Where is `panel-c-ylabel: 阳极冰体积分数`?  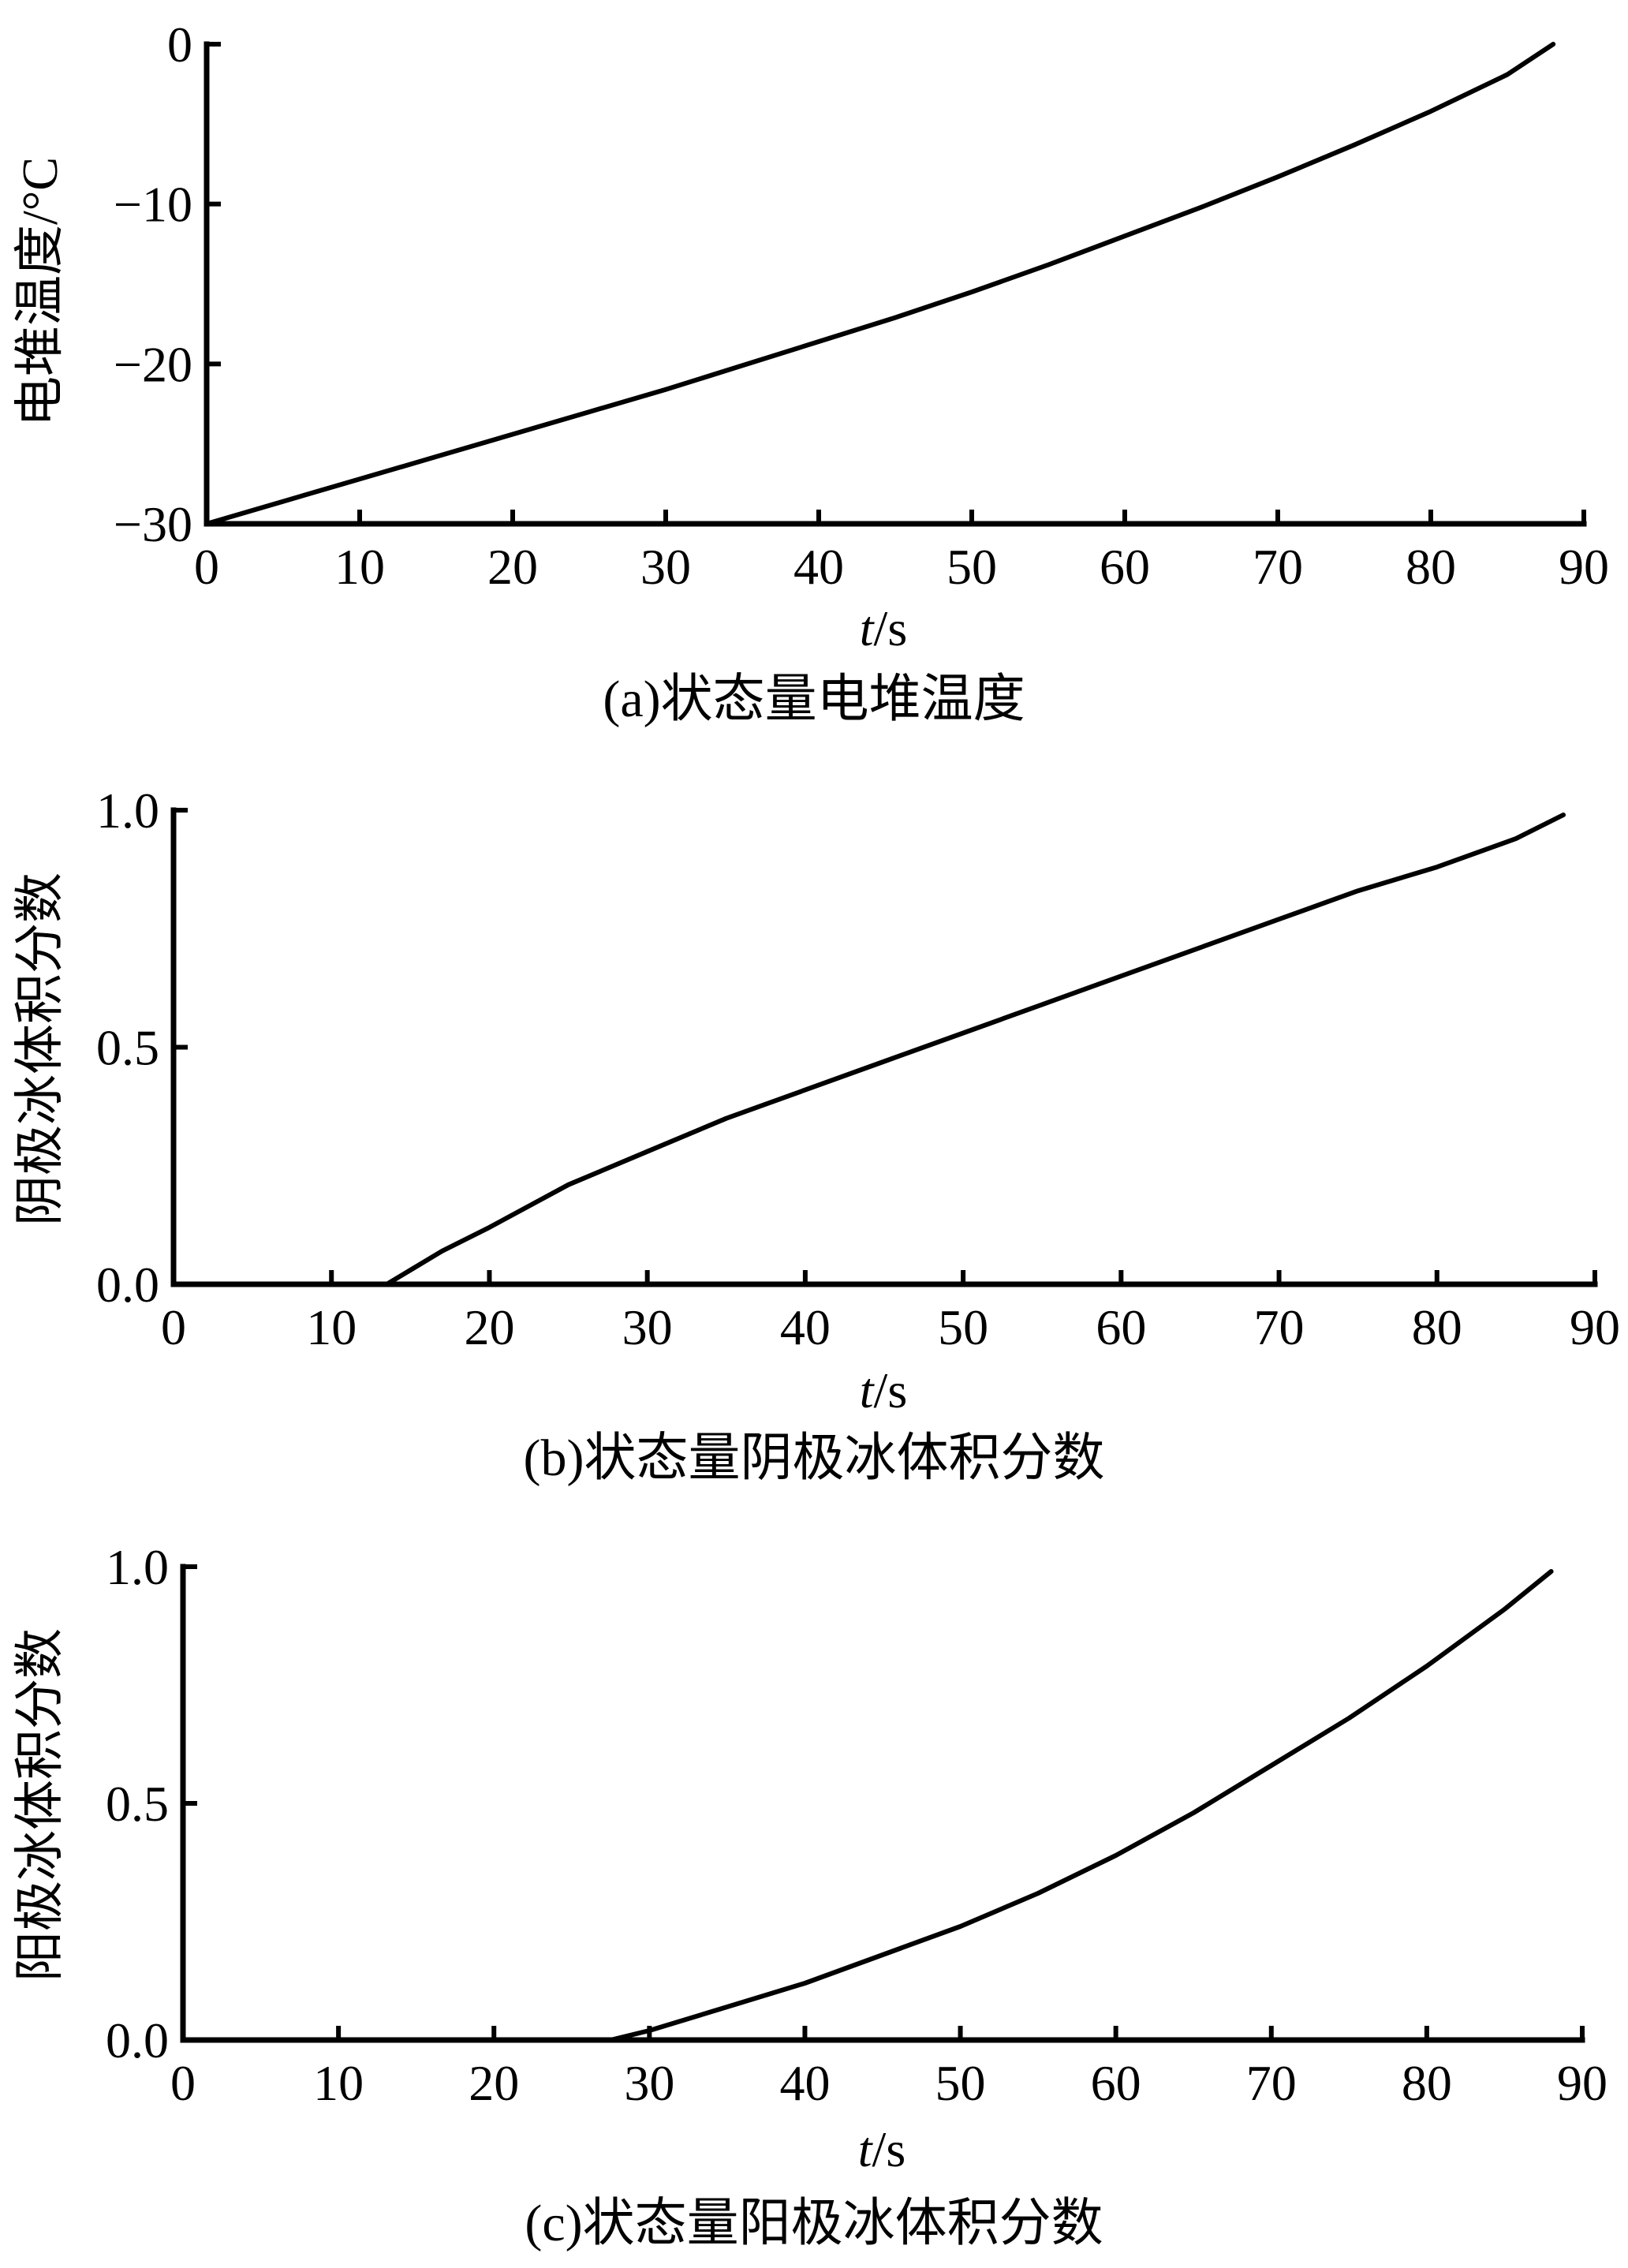 panel-c-ylabel: 阳极冰体积分数 is located at coordinates (40, 1805).